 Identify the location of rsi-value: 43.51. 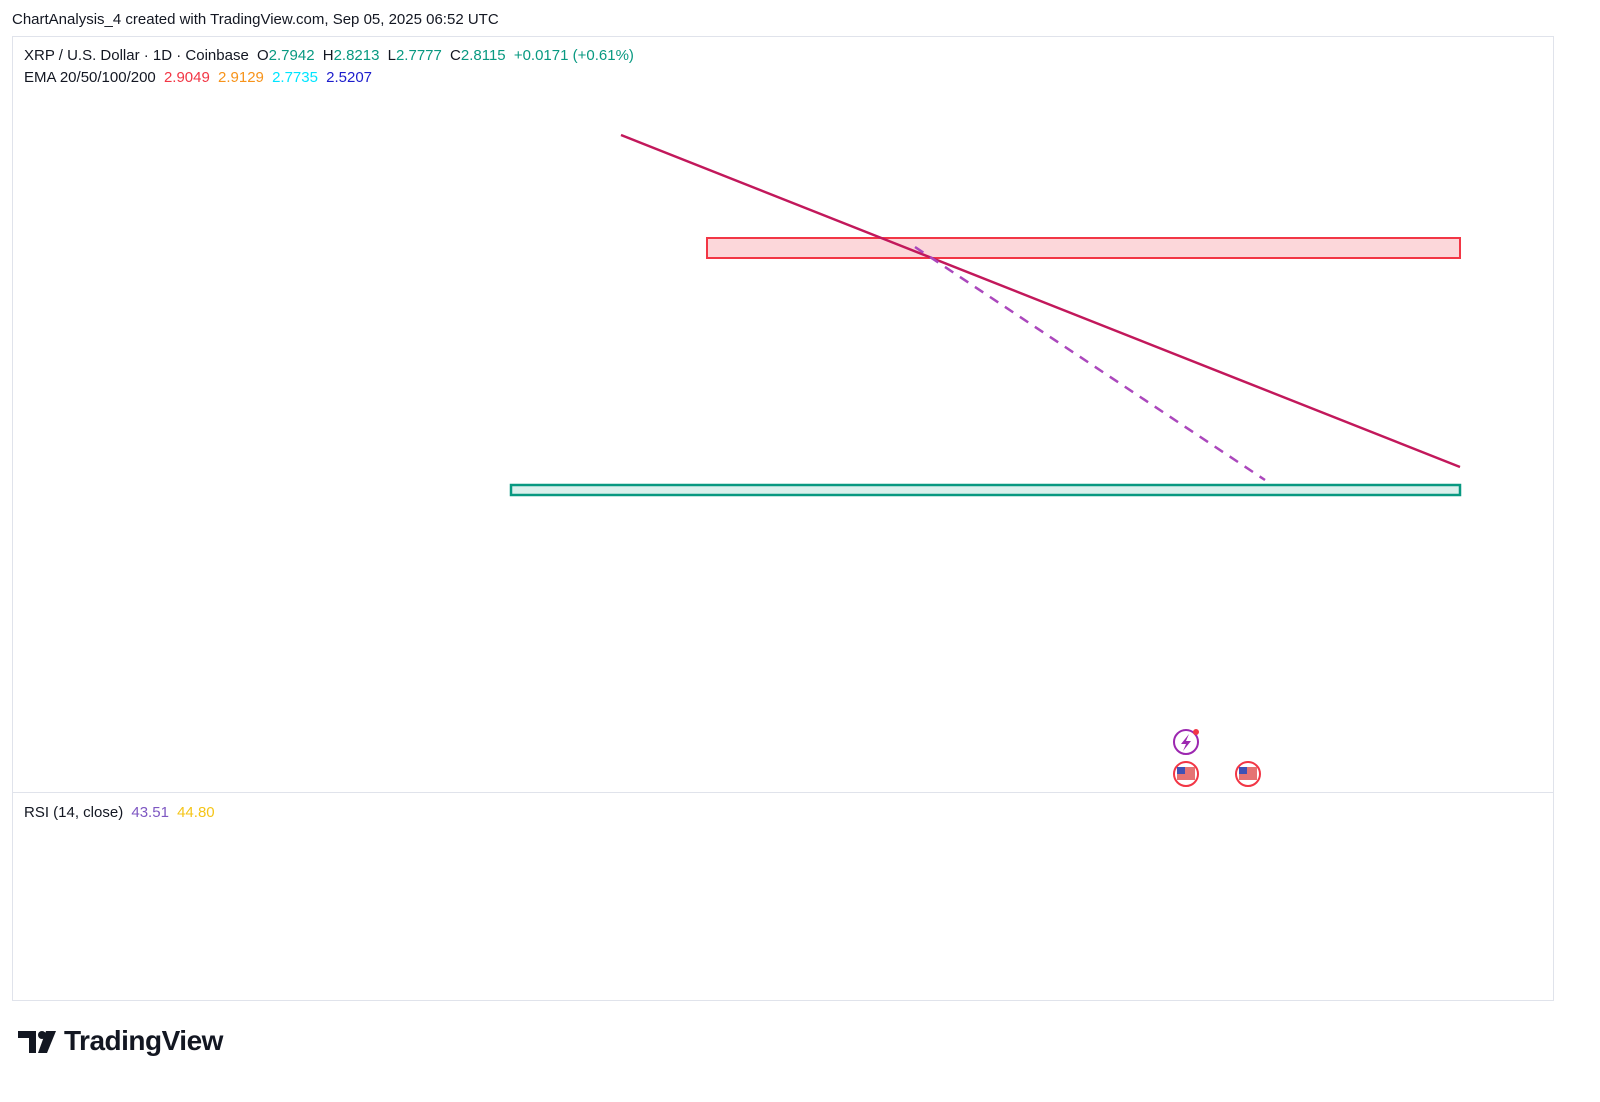
(150, 812).